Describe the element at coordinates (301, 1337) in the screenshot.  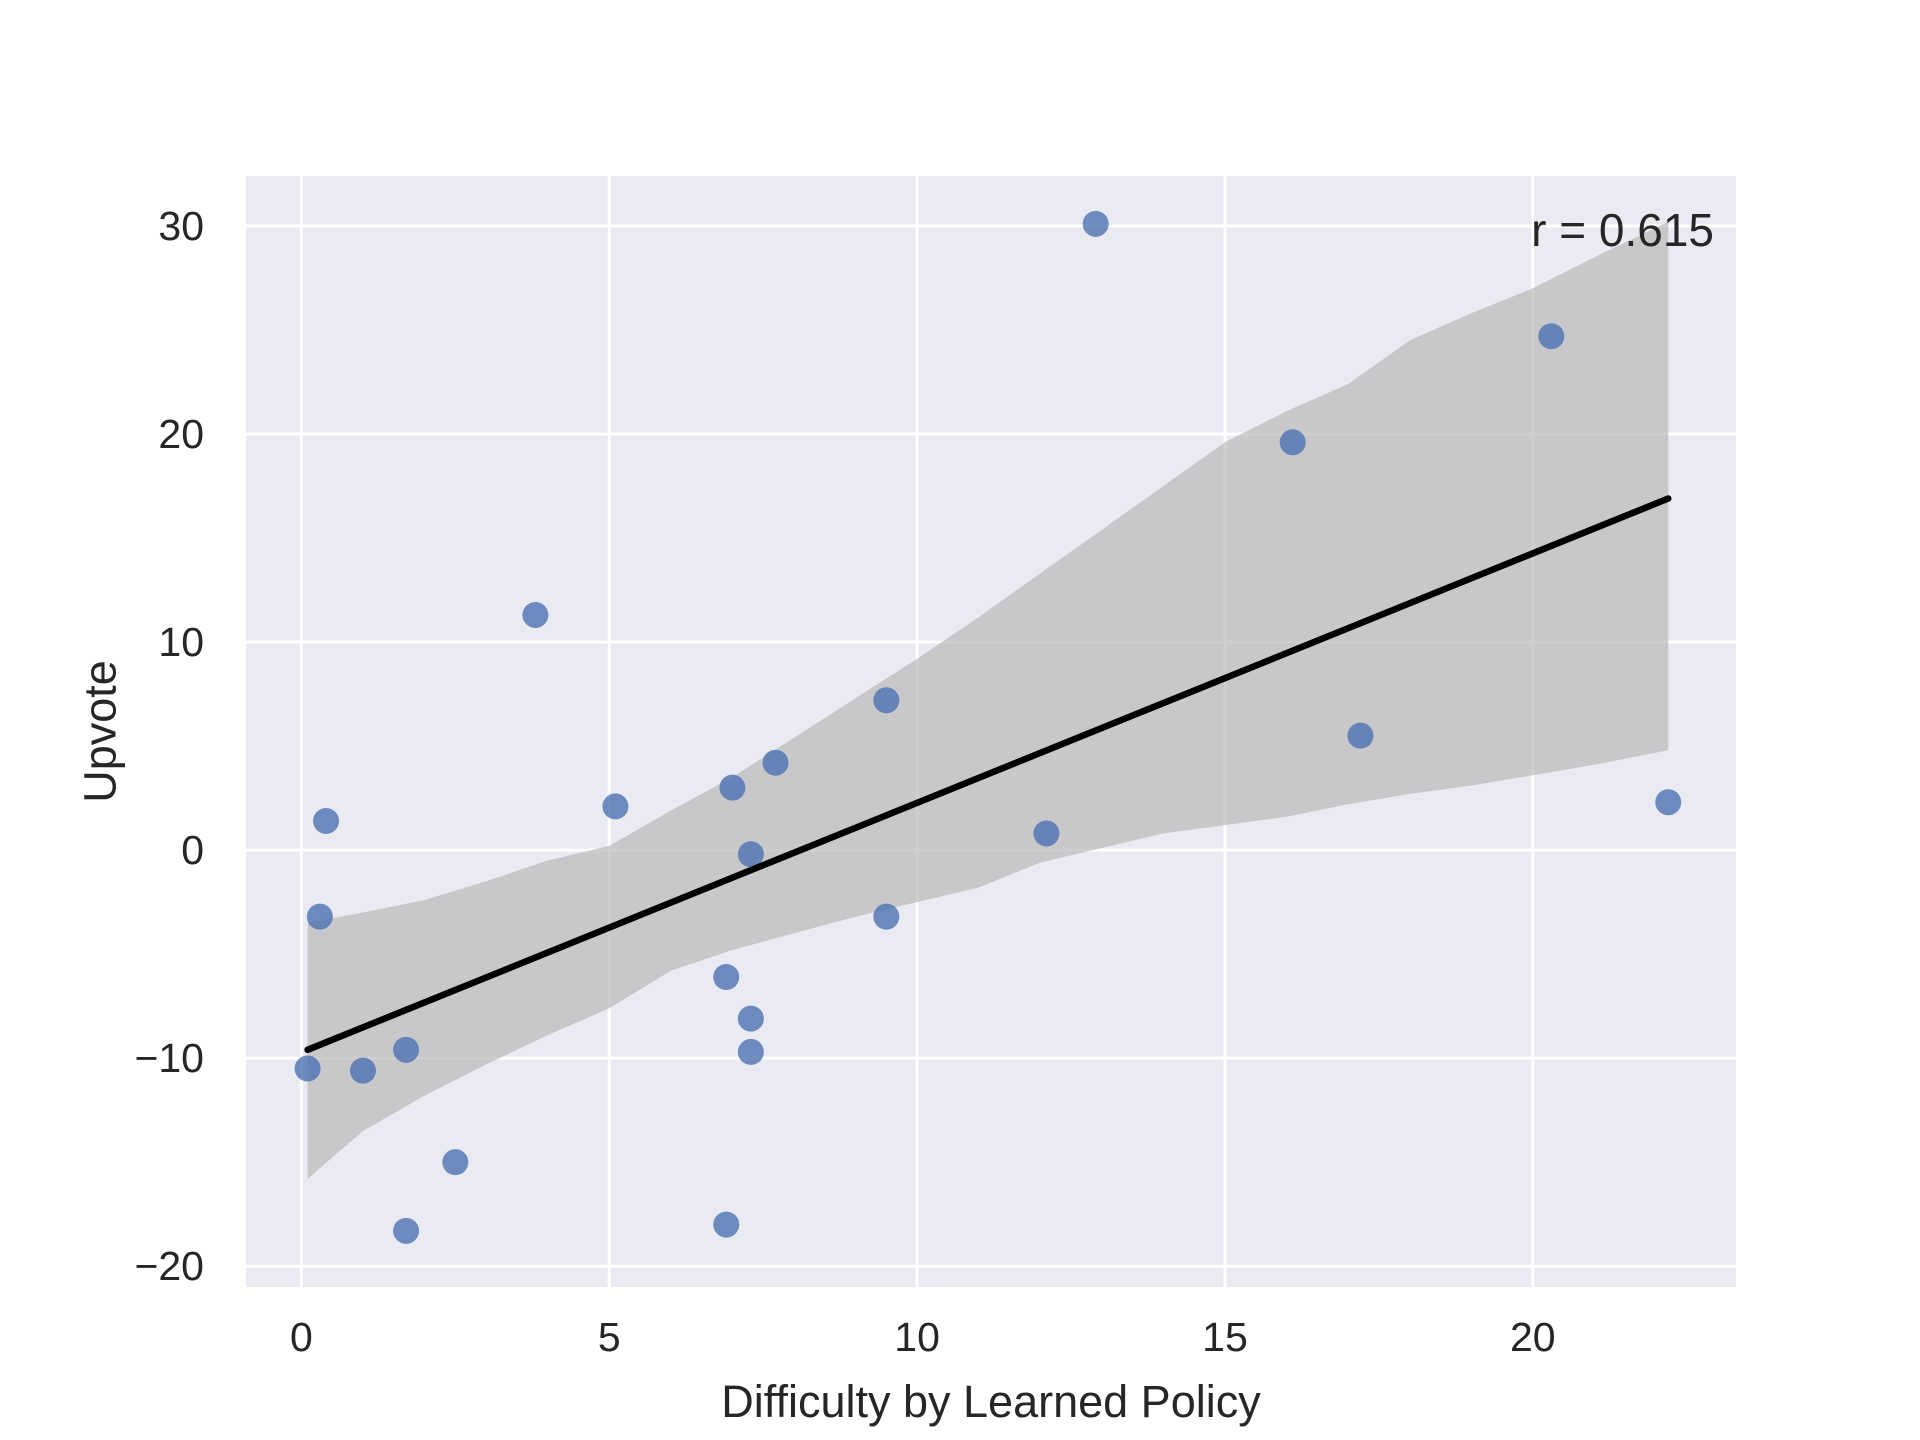
I see `x-tick-label: 0` at that location.